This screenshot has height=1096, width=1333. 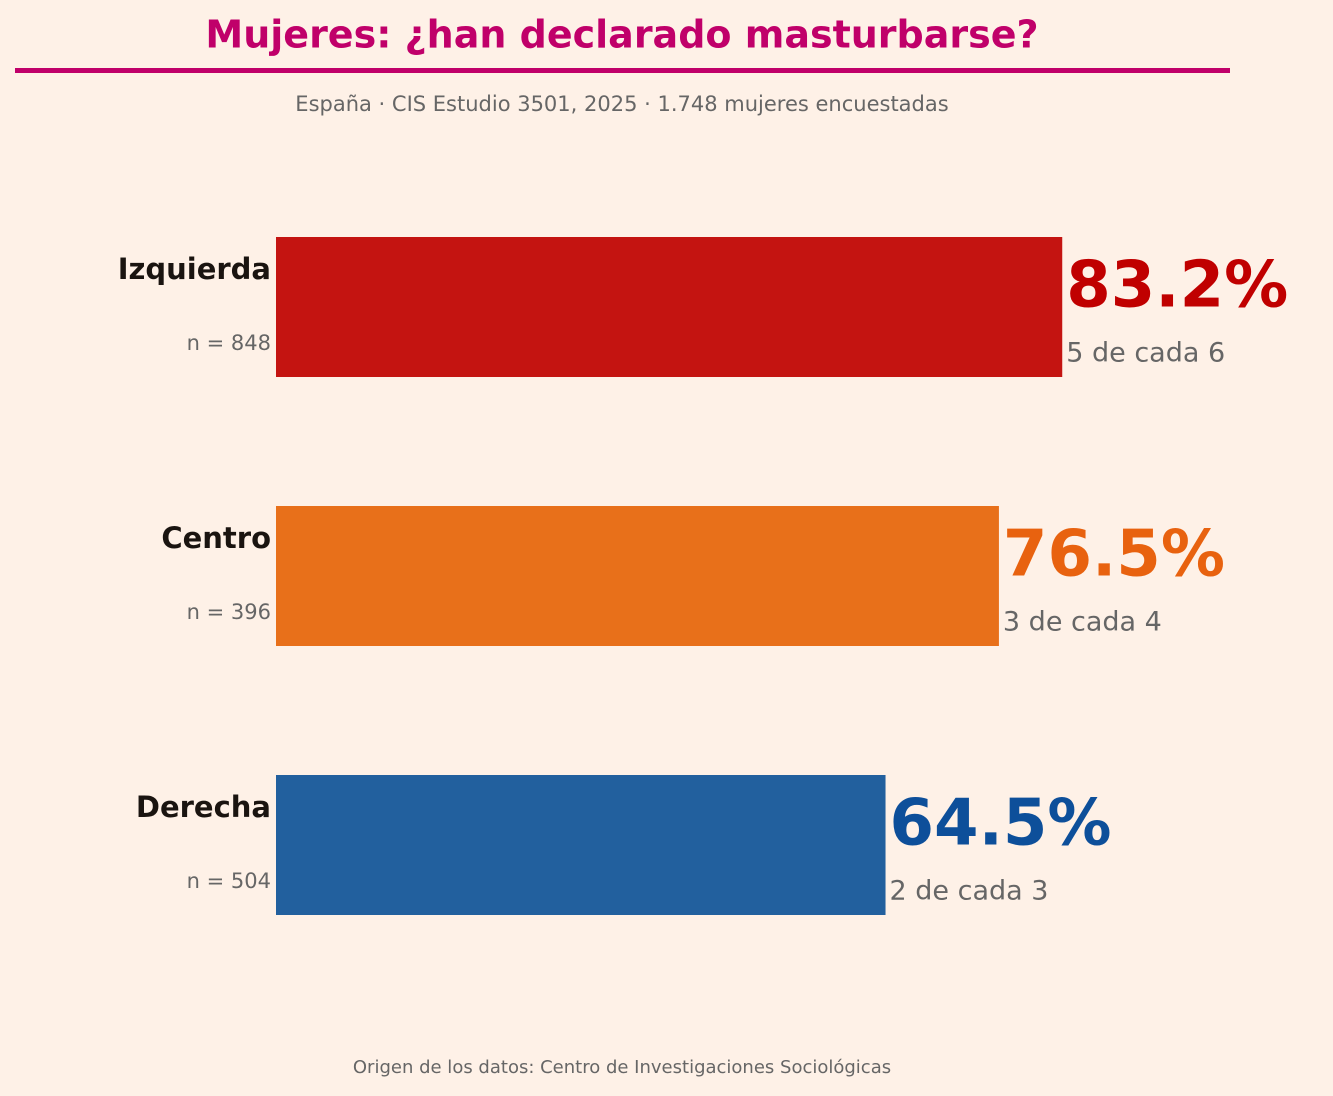 I want to click on chart-title: Mujeres: ¿han declarado masturbarse?, so click(x=621, y=35).